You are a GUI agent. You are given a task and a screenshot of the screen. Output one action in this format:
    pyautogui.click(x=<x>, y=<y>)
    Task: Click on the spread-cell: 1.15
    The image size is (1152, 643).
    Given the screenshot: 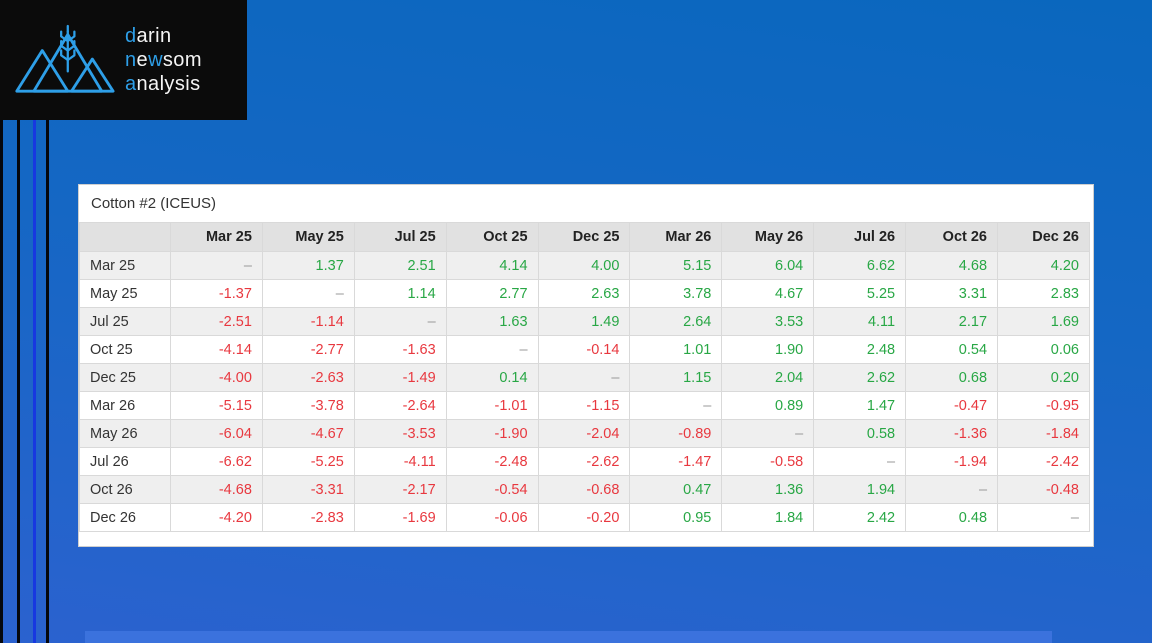 What is the action you would take?
    pyautogui.click(x=676, y=377)
    